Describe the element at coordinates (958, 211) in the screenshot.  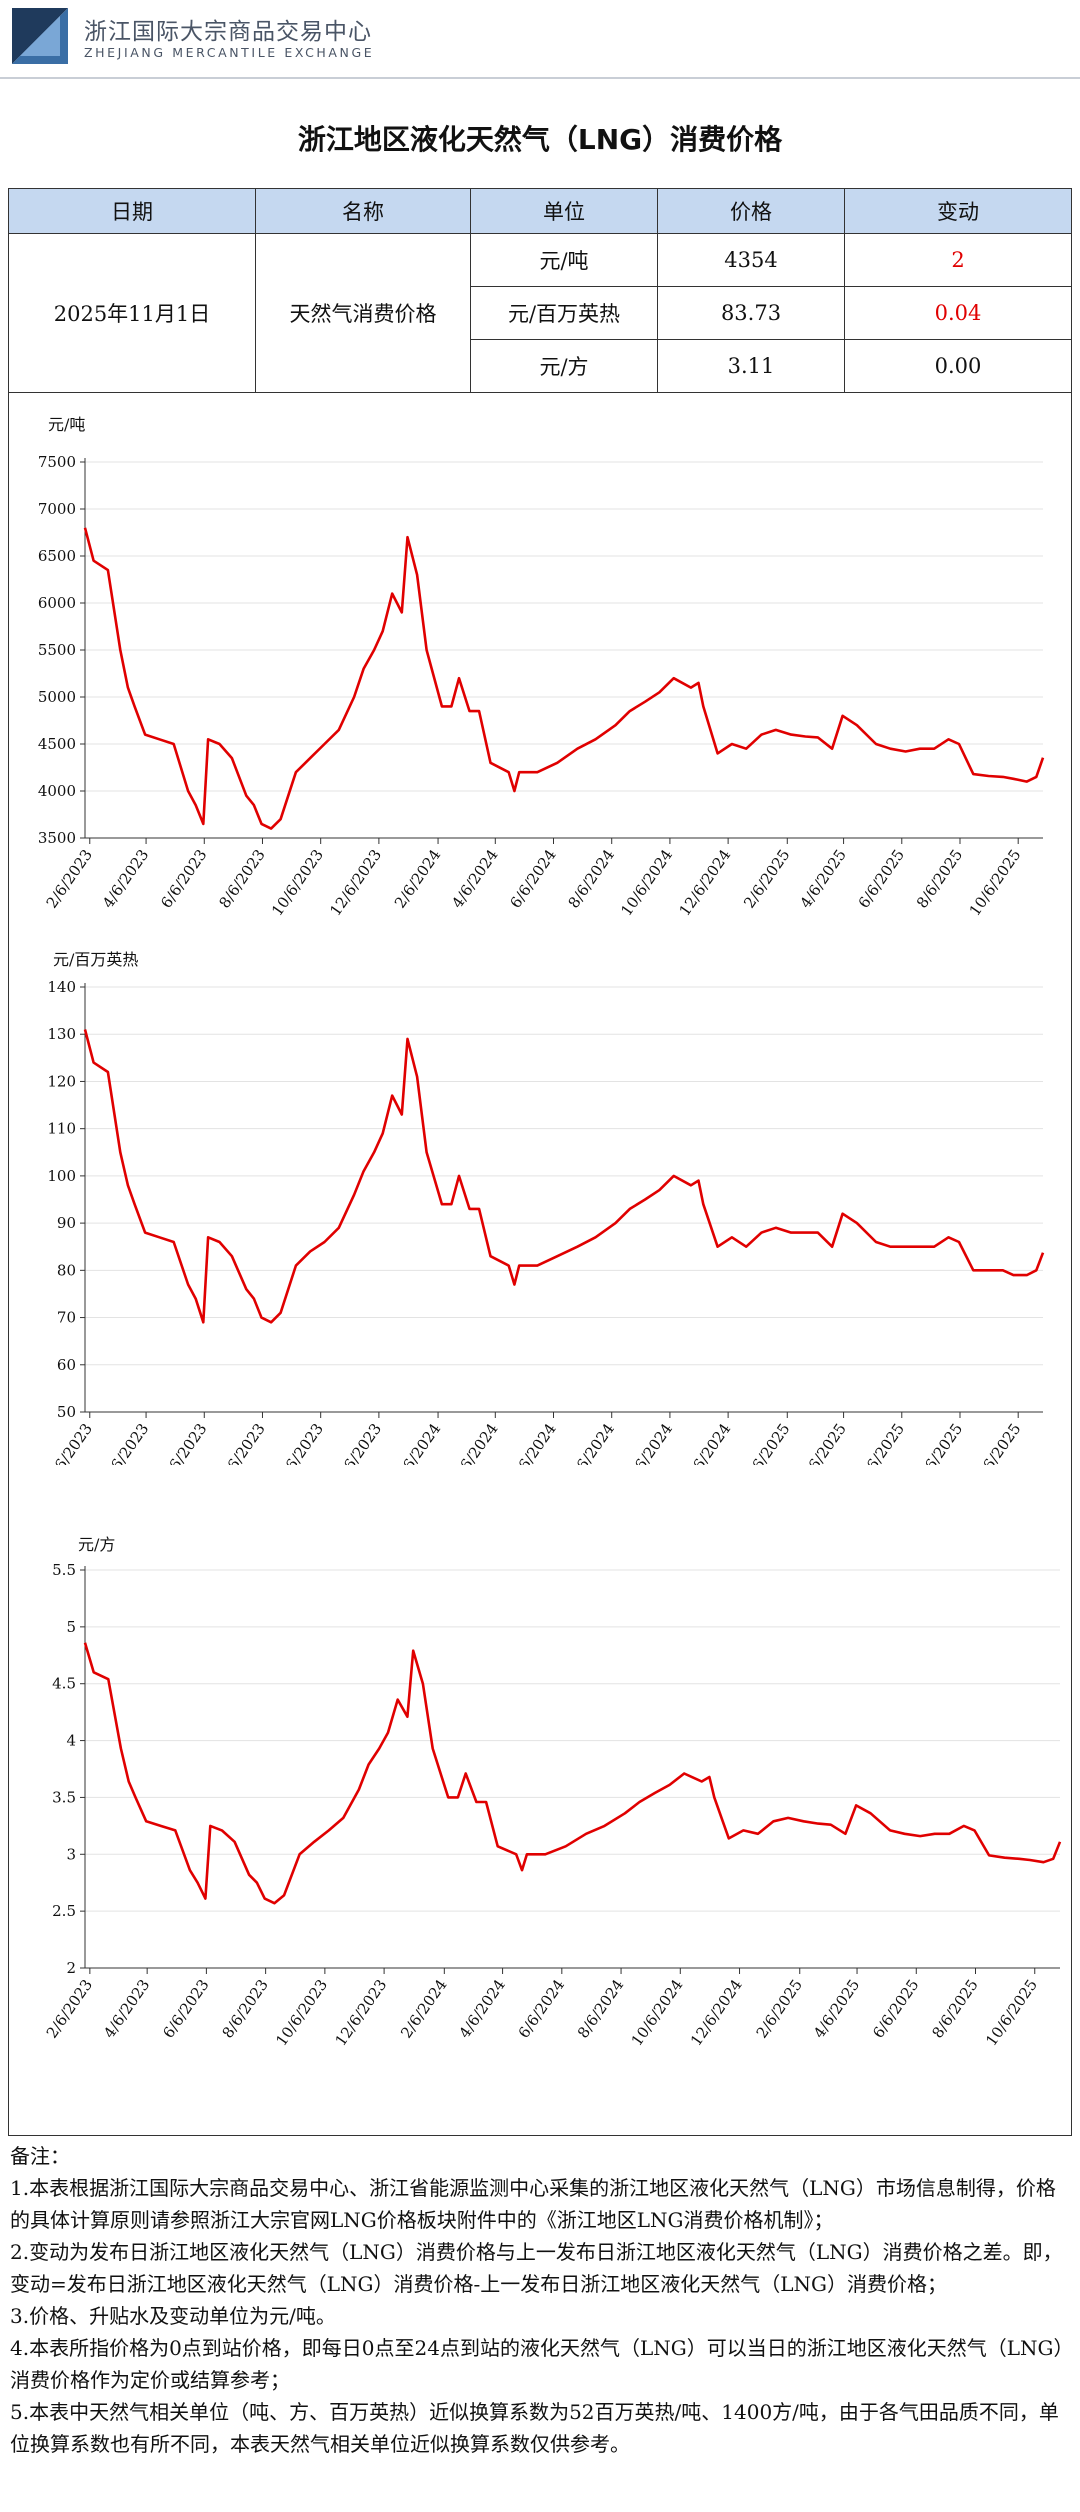
I see `header-change: 变动` at that location.